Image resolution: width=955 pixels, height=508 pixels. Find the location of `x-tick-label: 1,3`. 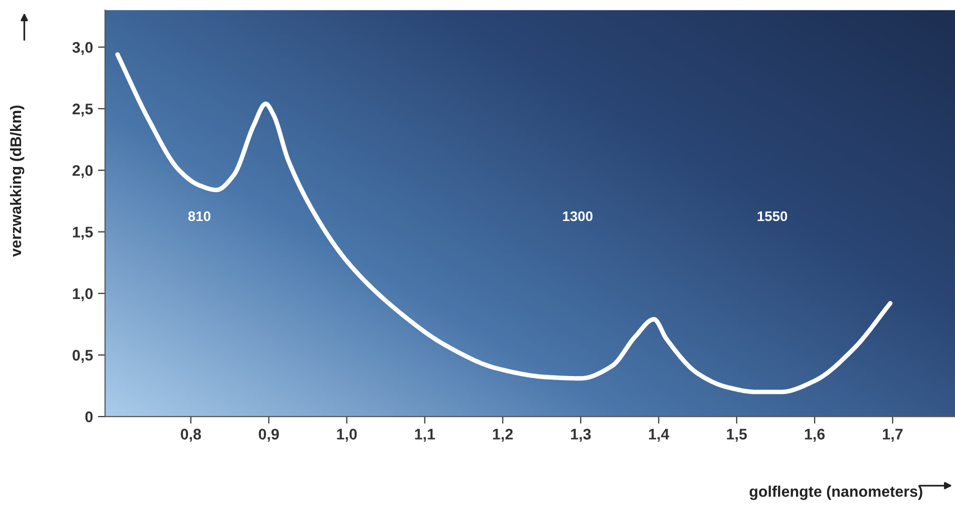

x-tick-label: 1,3 is located at coordinates (581, 435).